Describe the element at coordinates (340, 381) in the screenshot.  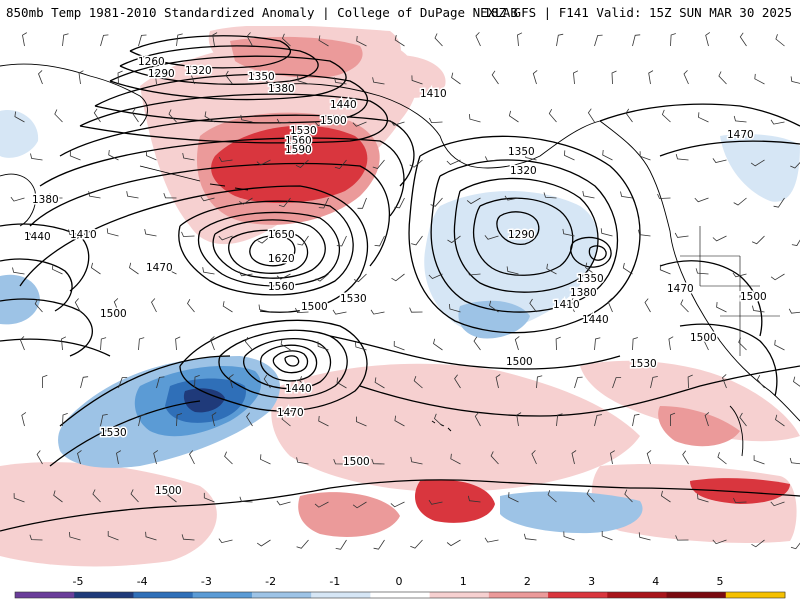
I see `contour-1500-south` at that location.